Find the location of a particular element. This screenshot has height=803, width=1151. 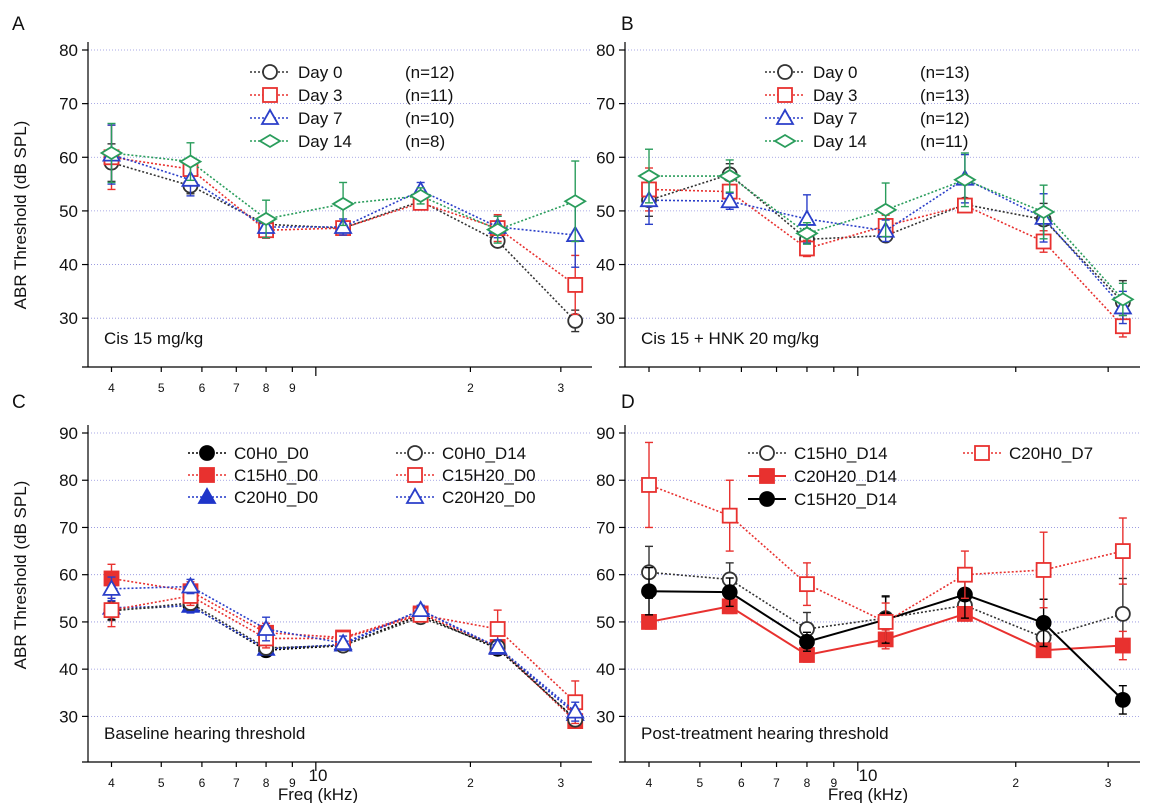

x-tick-label-d: 9 is located at coordinates (833, 783).